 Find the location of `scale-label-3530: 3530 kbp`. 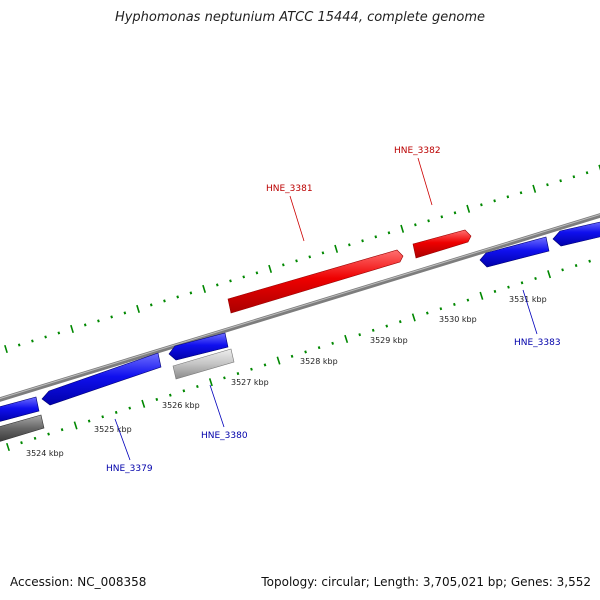

scale-label-3530: 3530 kbp is located at coordinates (458, 319).